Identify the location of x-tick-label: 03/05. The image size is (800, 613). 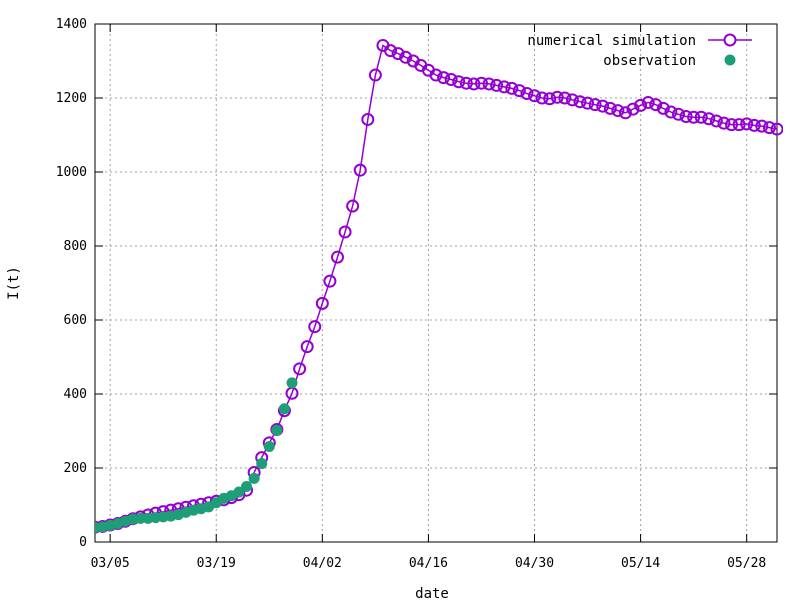
(110, 563).